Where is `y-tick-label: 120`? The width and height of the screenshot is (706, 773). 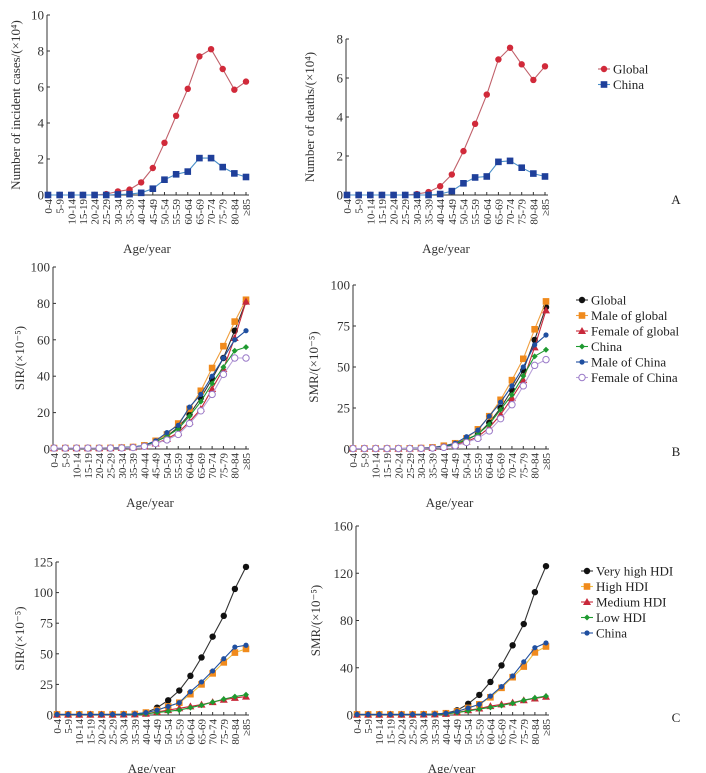
y-tick-label: 120 is located at coordinates (344, 573).